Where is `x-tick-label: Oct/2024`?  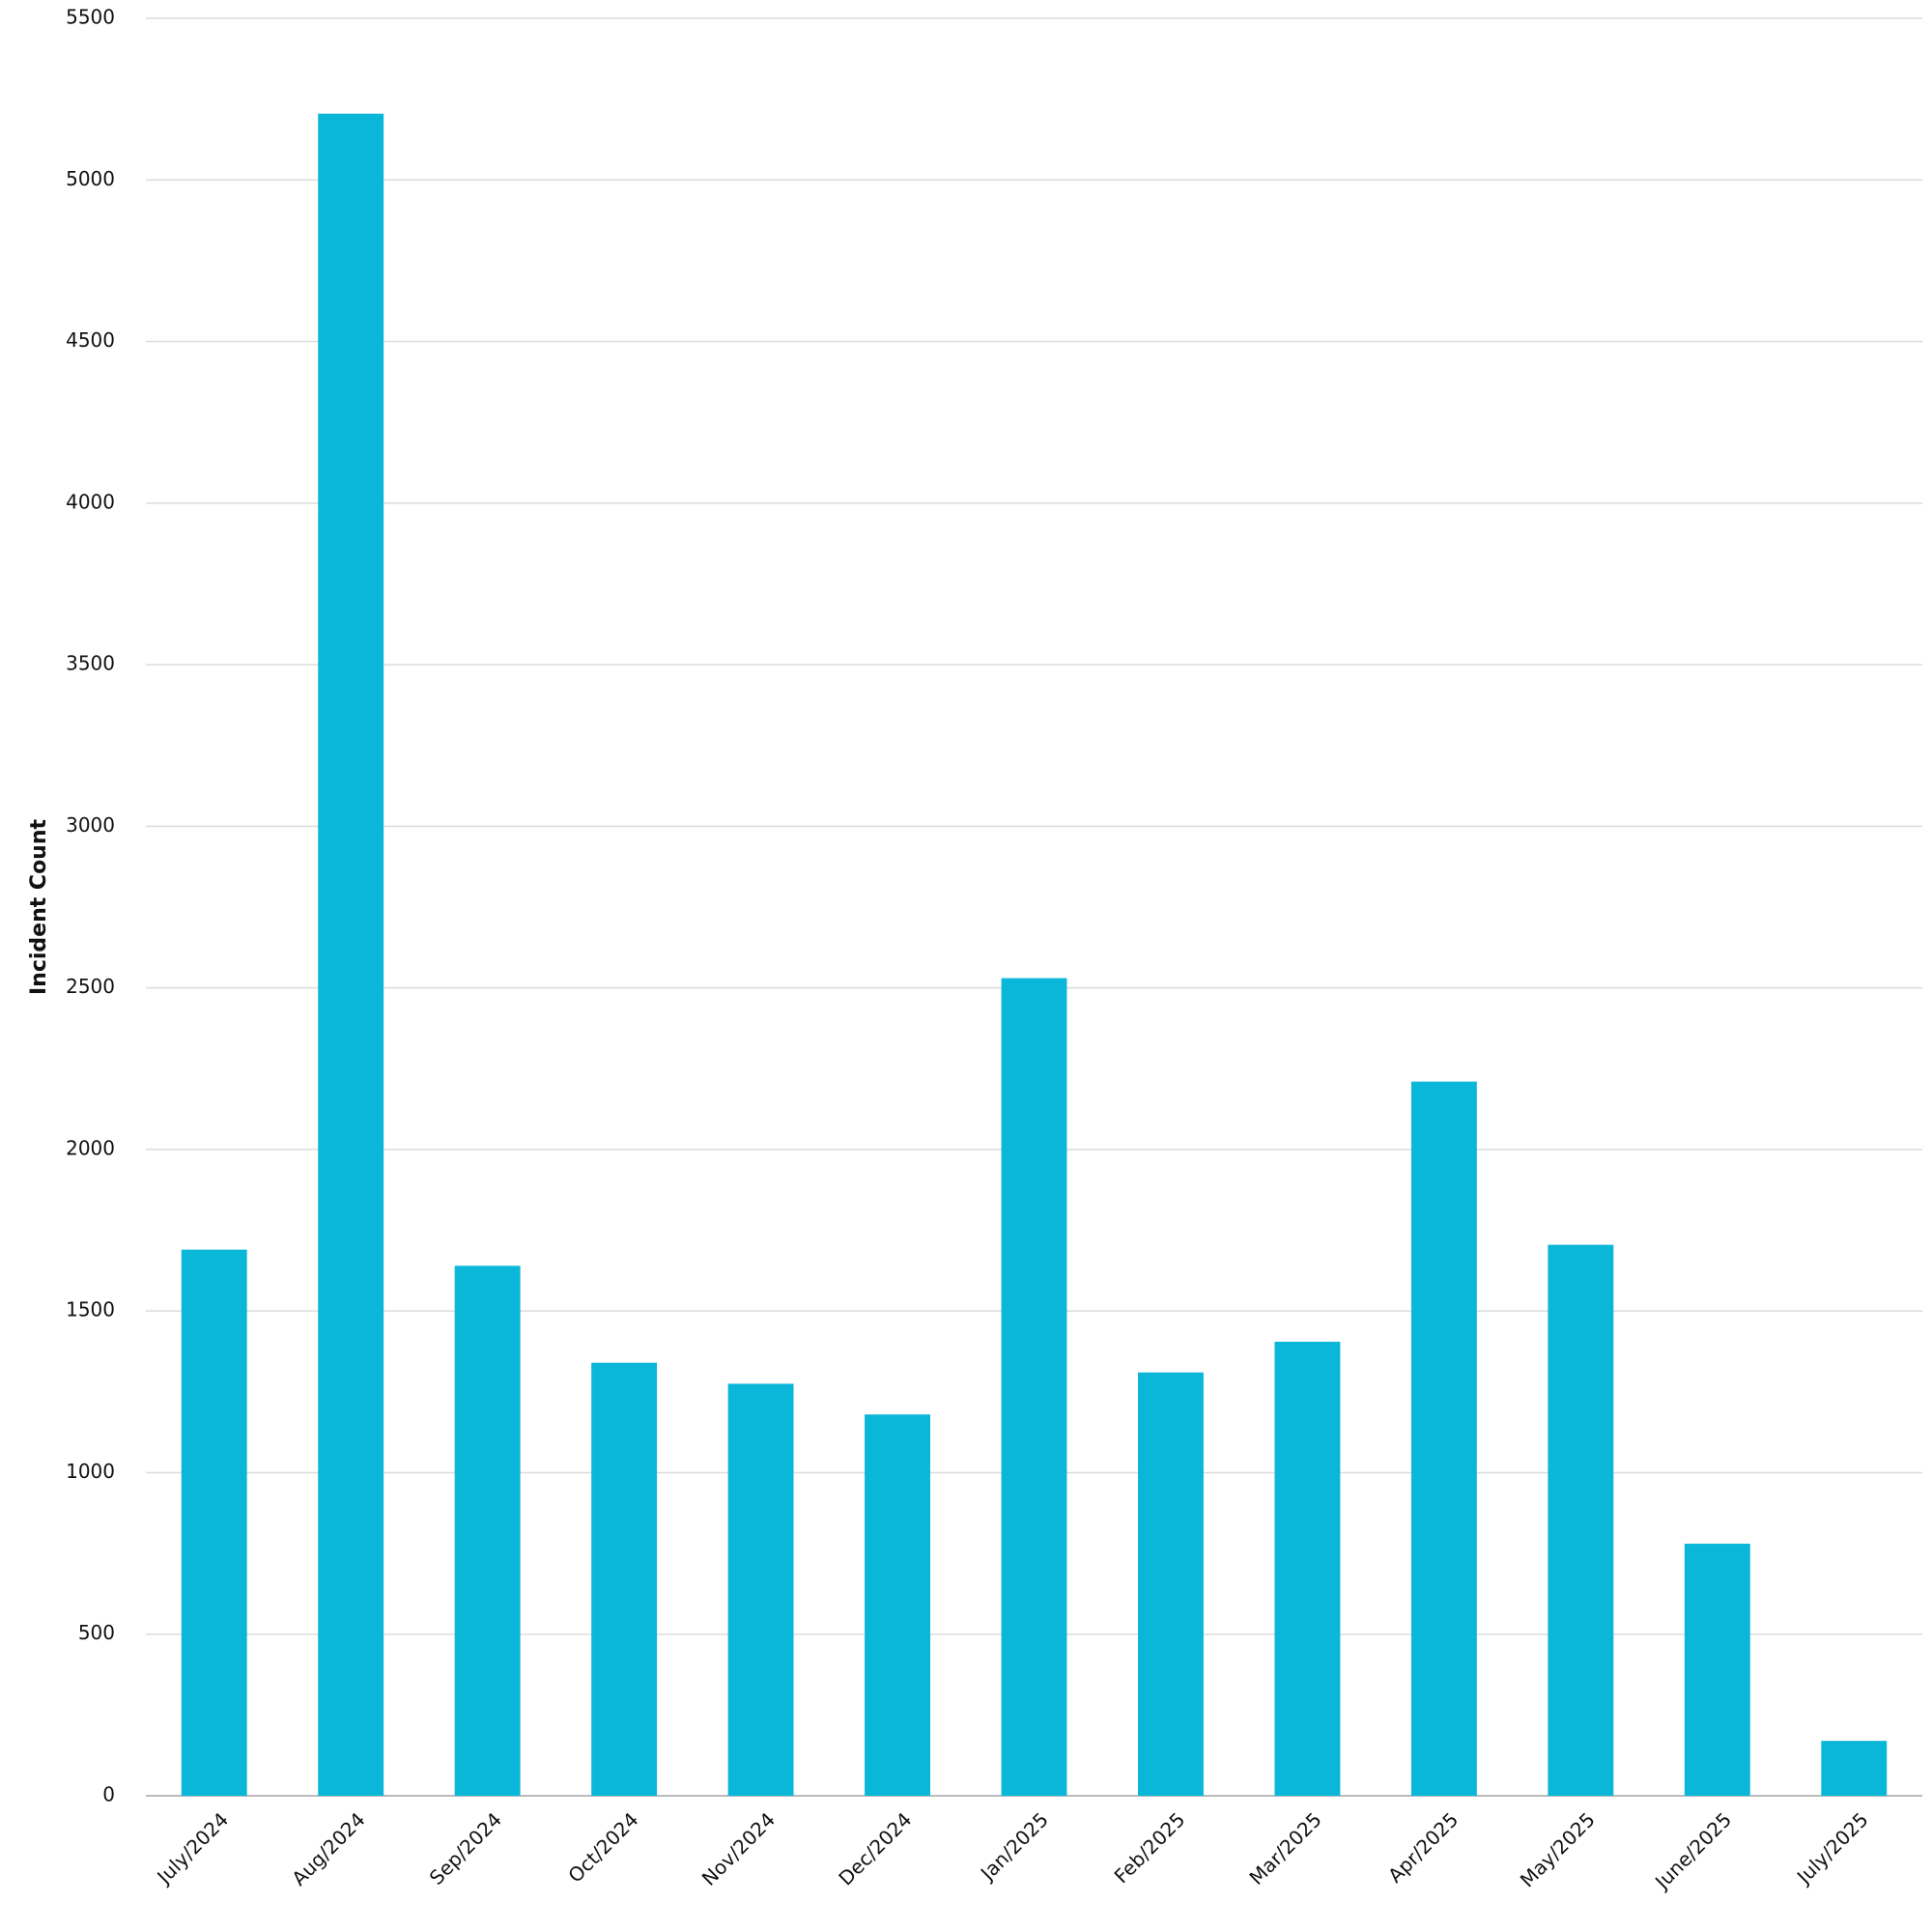
x-tick-label: Oct/2024 is located at coordinates (602, 1847).